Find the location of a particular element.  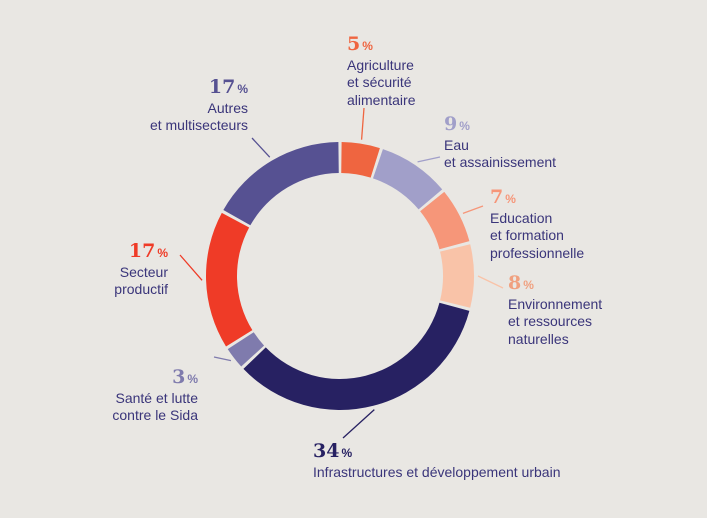

slice-percent-0: 5% is located at coordinates (381, 45).